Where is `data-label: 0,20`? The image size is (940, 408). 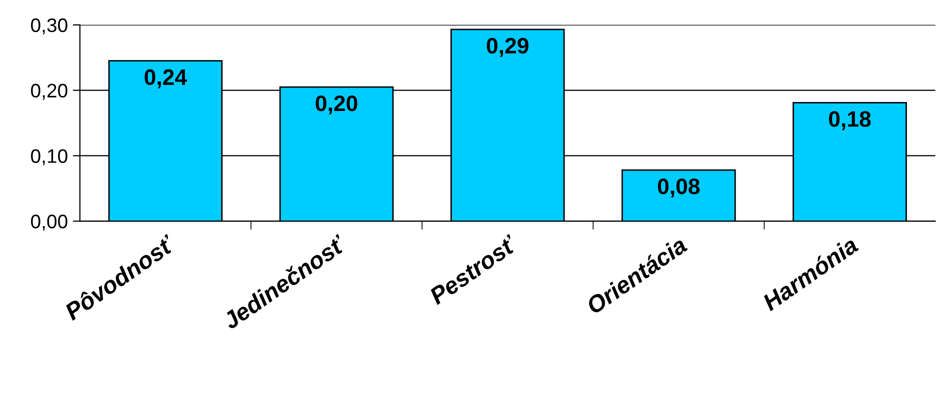 data-label: 0,20 is located at coordinates (337, 104).